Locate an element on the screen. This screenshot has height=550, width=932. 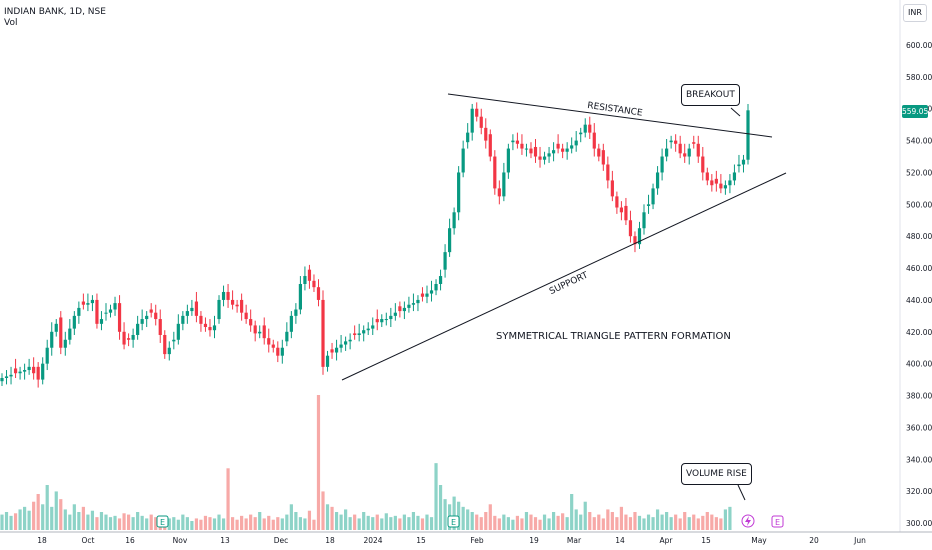
earnings-marker-2: E is located at coordinates (453, 521).